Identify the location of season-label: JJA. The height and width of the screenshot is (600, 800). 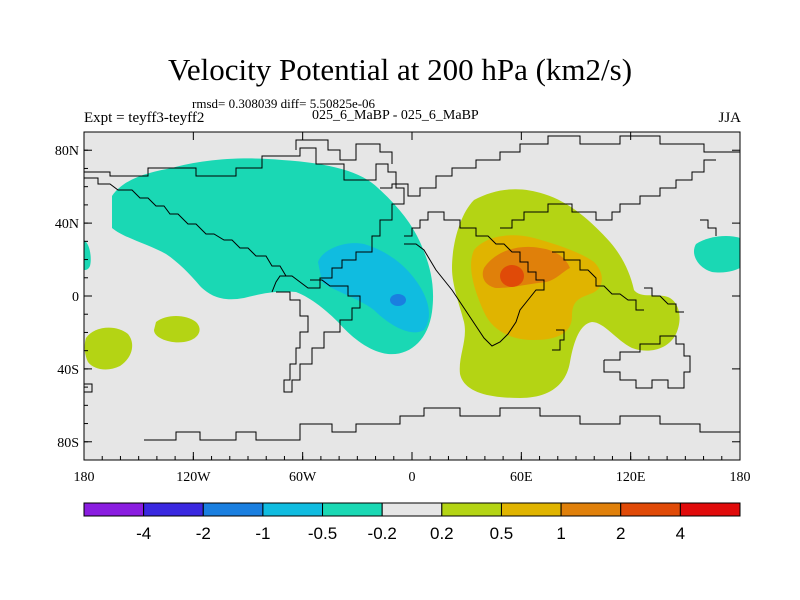
(729, 118).